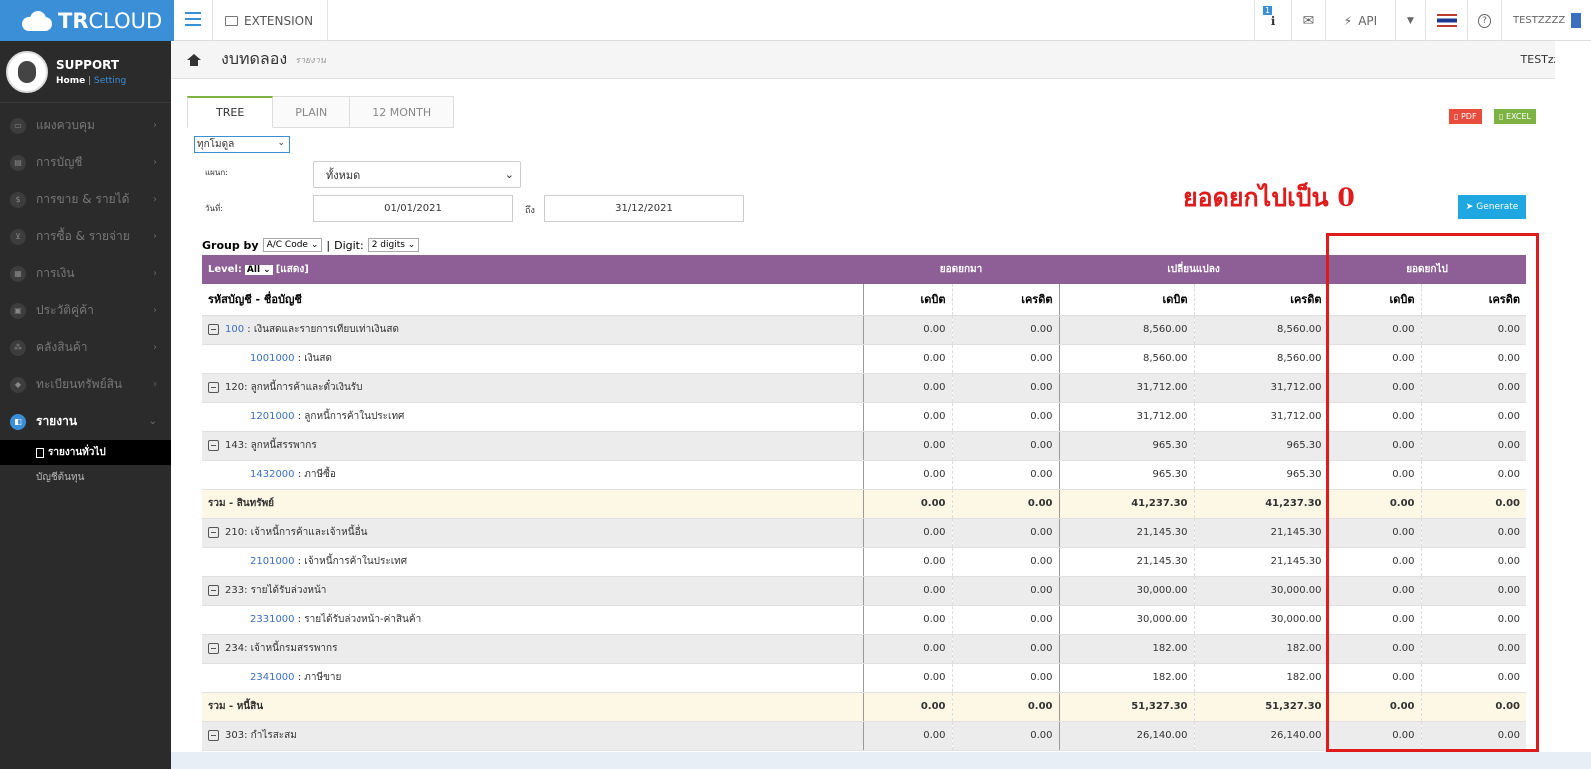  I want to click on account-name: : ภาษีซื้อ, so click(315, 474).